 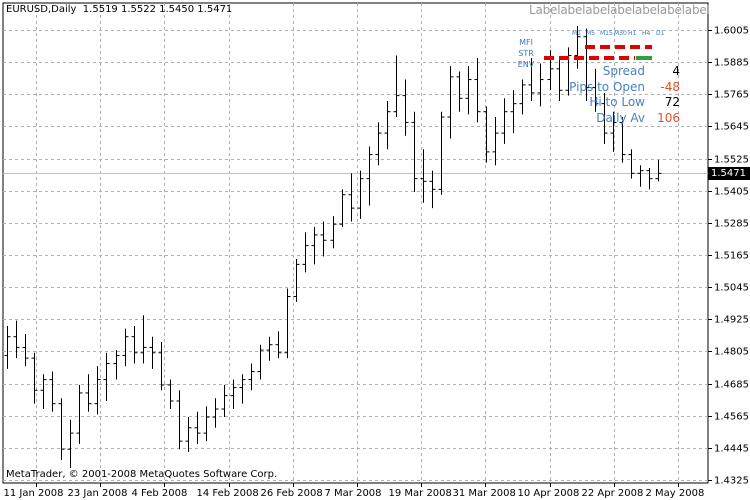 What do you see at coordinates (731, 31) in the screenshot?
I see `y-tick-label: 1.6005` at bounding box center [731, 31].